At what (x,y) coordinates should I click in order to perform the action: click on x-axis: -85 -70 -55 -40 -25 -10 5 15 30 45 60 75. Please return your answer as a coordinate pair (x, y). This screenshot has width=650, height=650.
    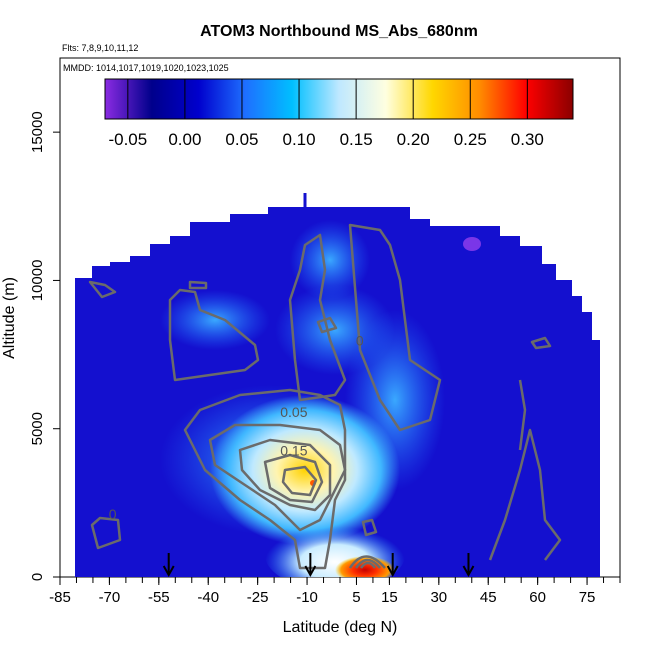
    Looking at the image, I should click on (335, 591).